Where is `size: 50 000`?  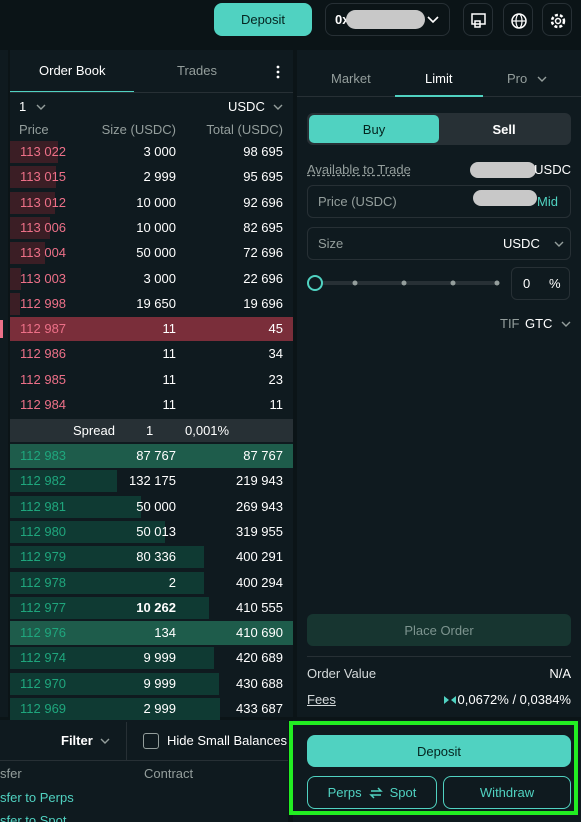
size: 50 000 is located at coordinates (156, 506).